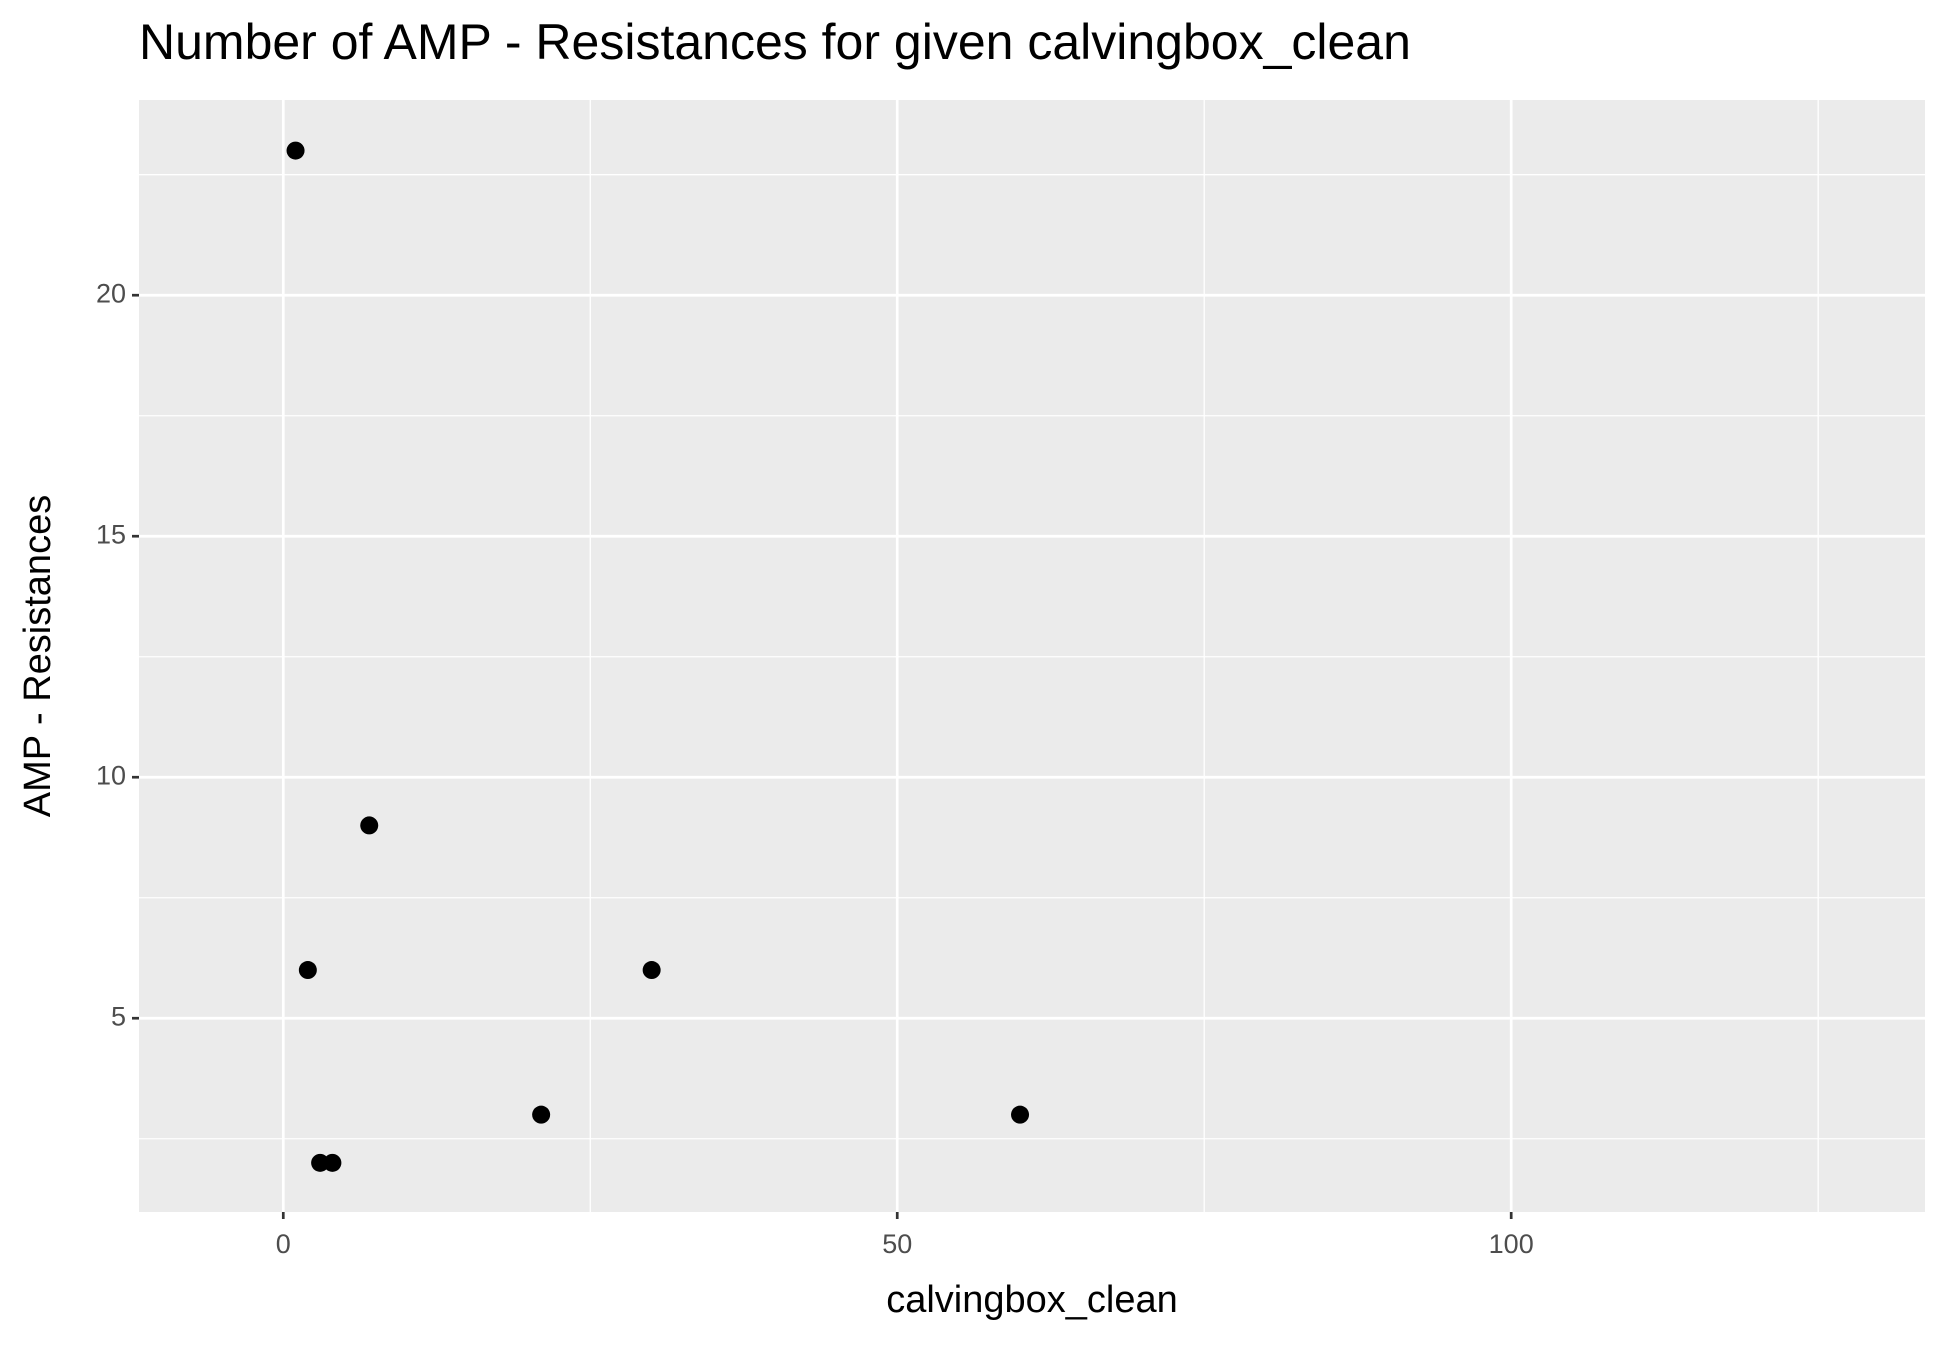  Describe the element at coordinates (118, 1016) in the screenshot. I see `y-tick-label: 5` at that location.